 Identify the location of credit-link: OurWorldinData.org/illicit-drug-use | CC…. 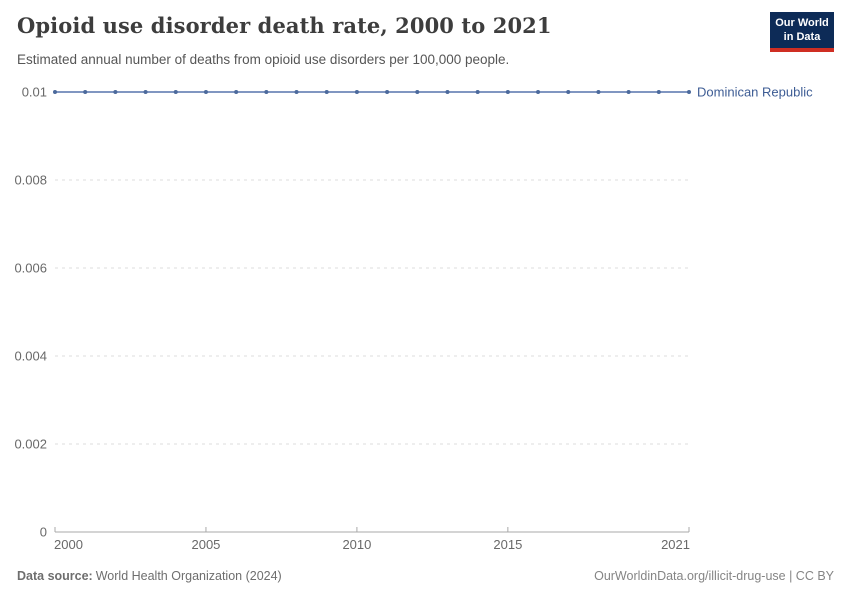
(714, 576).